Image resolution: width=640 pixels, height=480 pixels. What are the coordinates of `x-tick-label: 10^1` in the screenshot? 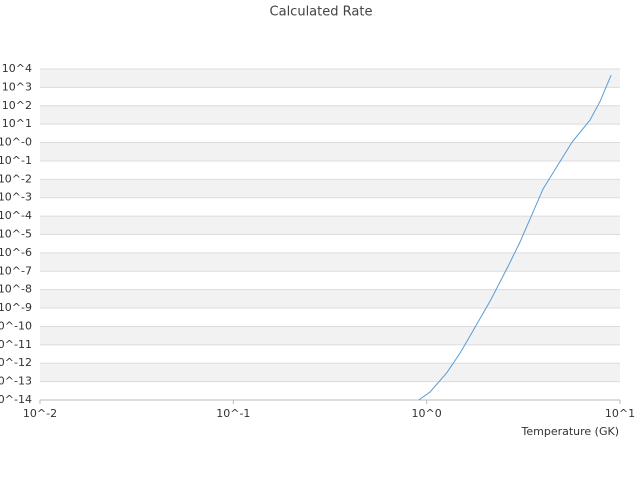 It's located at (620, 413).